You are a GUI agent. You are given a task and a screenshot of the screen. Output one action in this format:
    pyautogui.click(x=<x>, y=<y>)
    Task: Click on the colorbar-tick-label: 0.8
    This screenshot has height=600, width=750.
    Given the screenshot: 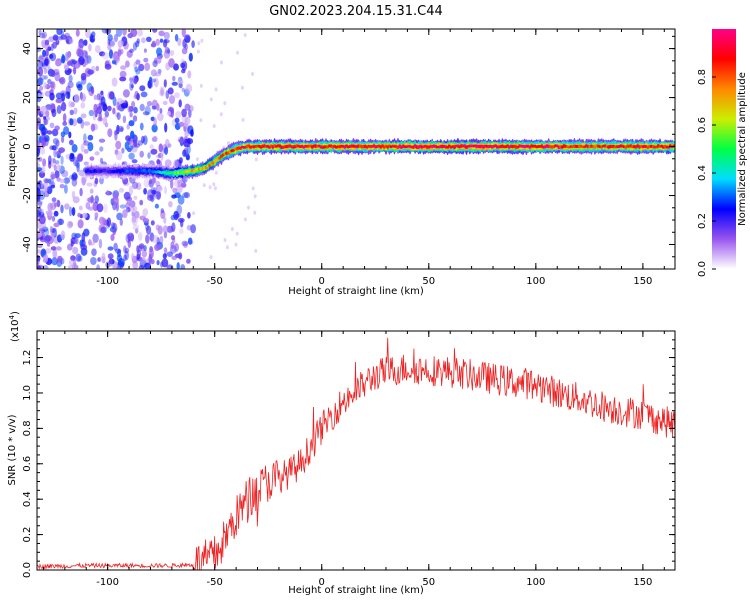 What is the action you would take?
    pyautogui.click(x=702, y=77)
    